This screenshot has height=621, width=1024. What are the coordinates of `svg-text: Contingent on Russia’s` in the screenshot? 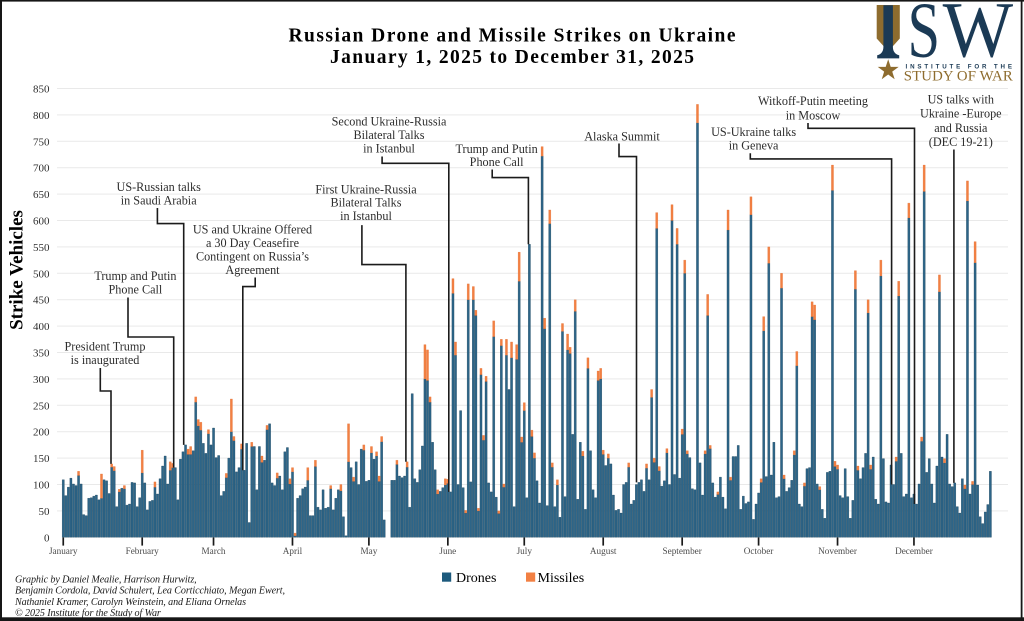 It's located at (252, 257).